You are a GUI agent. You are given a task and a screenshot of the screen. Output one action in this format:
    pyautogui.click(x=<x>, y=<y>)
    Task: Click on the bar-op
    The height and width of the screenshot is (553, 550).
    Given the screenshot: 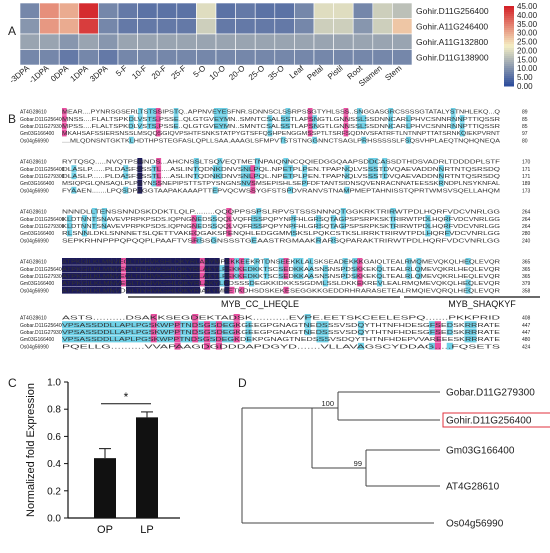 What is the action you would take?
    pyautogui.click(x=105, y=488)
    